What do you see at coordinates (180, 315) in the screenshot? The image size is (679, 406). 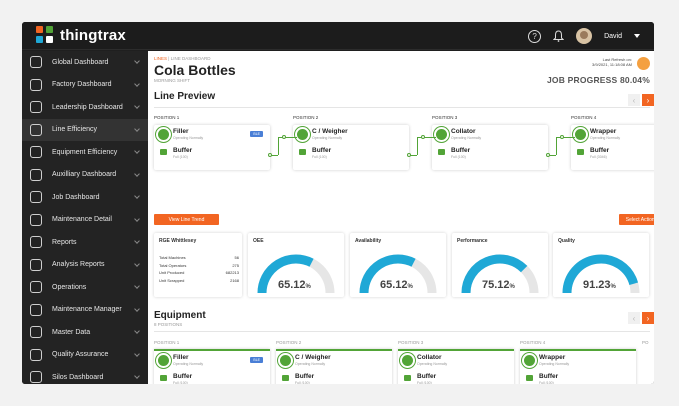 I see `equipment-title: Equipment` at bounding box center [180, 315].